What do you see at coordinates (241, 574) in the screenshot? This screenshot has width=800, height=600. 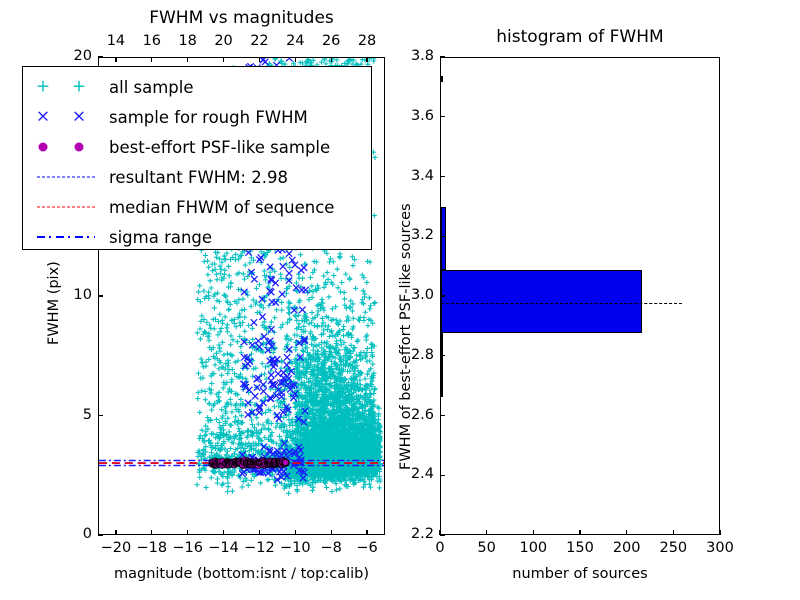 I see `left-xlabel: magnitude (bottom:isnt / top:calib)` at bounding box center [241, 574].